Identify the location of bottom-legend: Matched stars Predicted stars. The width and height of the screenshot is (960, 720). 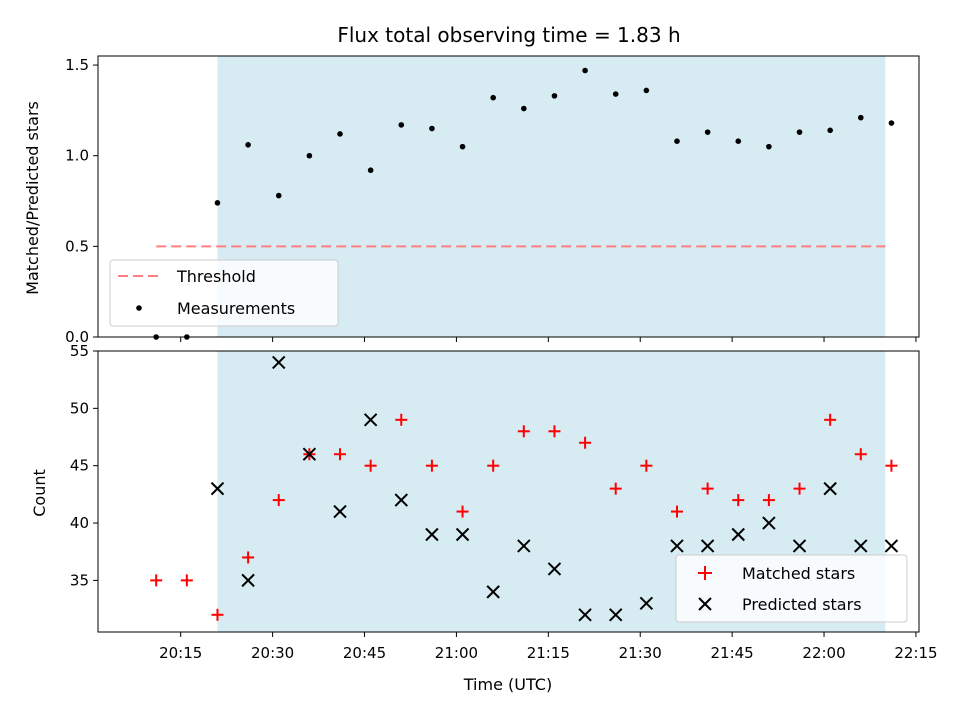
(791, 588).